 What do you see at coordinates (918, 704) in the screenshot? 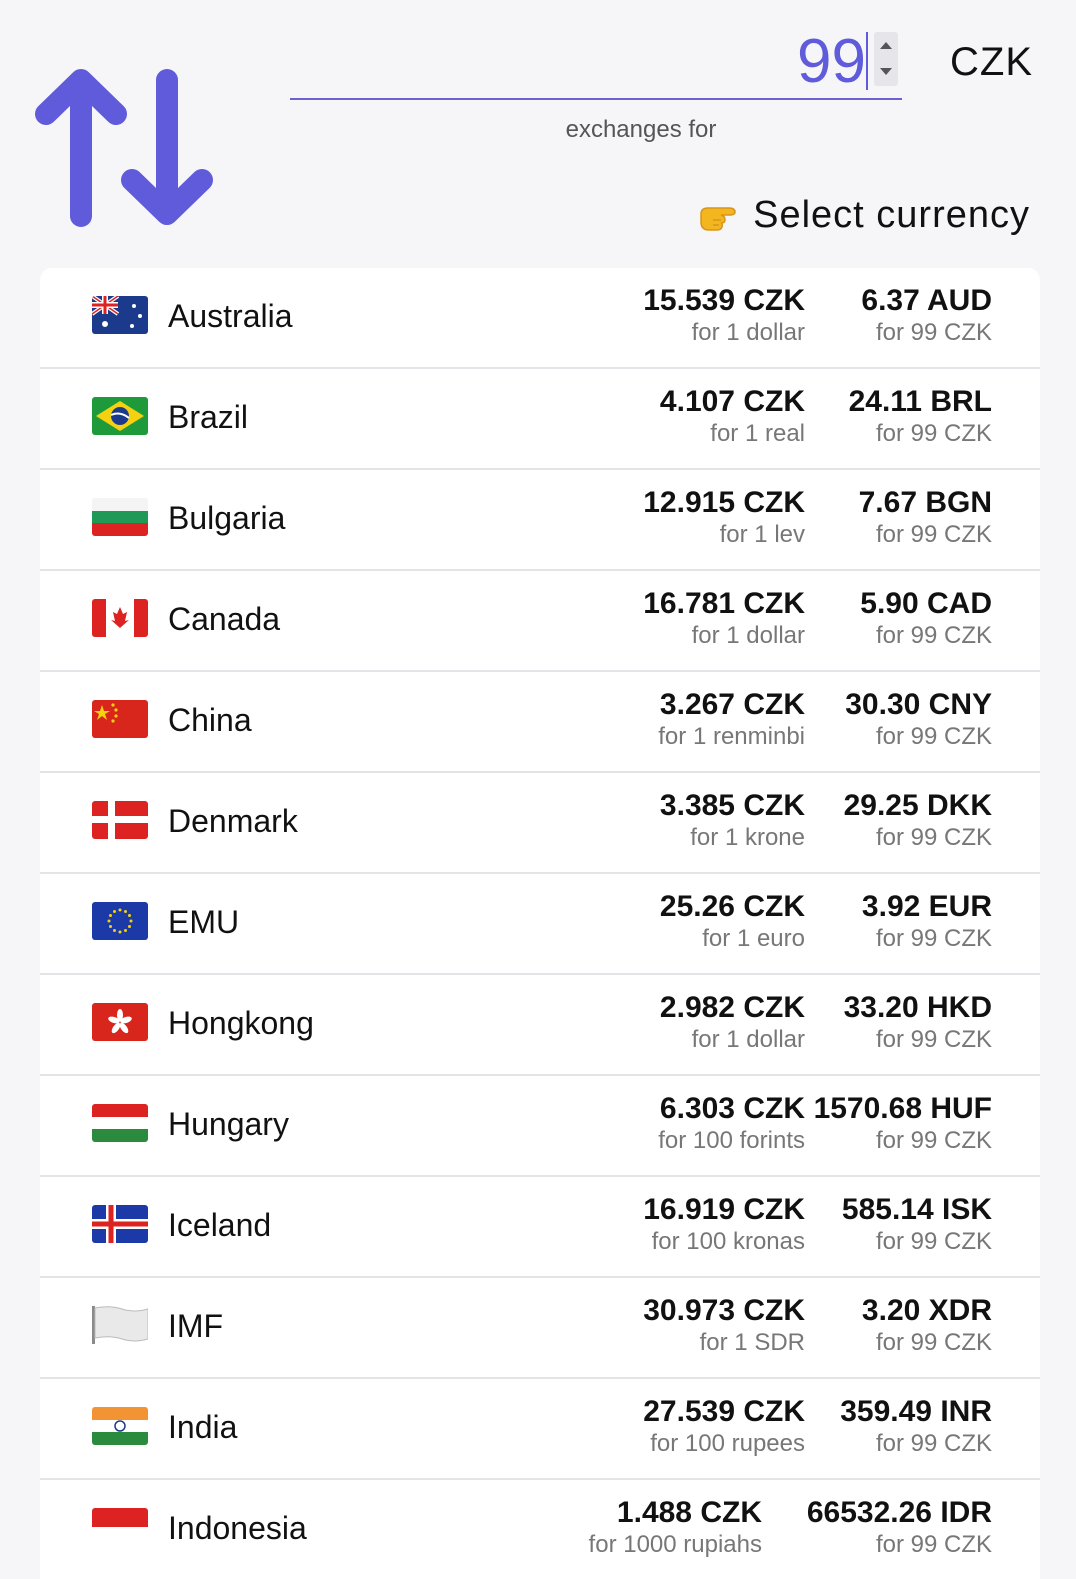
I see `converted-value: 30.30 CNY` at bounding box center [918, 704].